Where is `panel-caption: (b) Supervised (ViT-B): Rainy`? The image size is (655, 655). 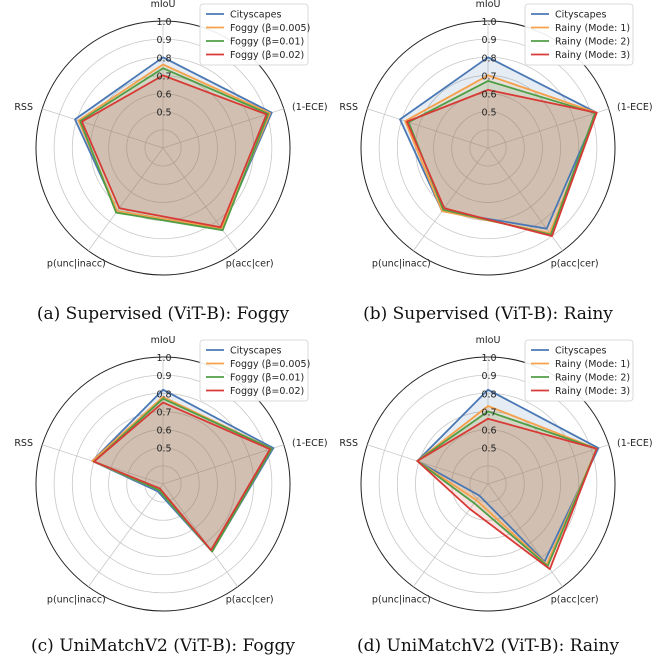 panel-caption: (b) Supervised (ViT-B): Rainy is located at coordinates (488, 314).